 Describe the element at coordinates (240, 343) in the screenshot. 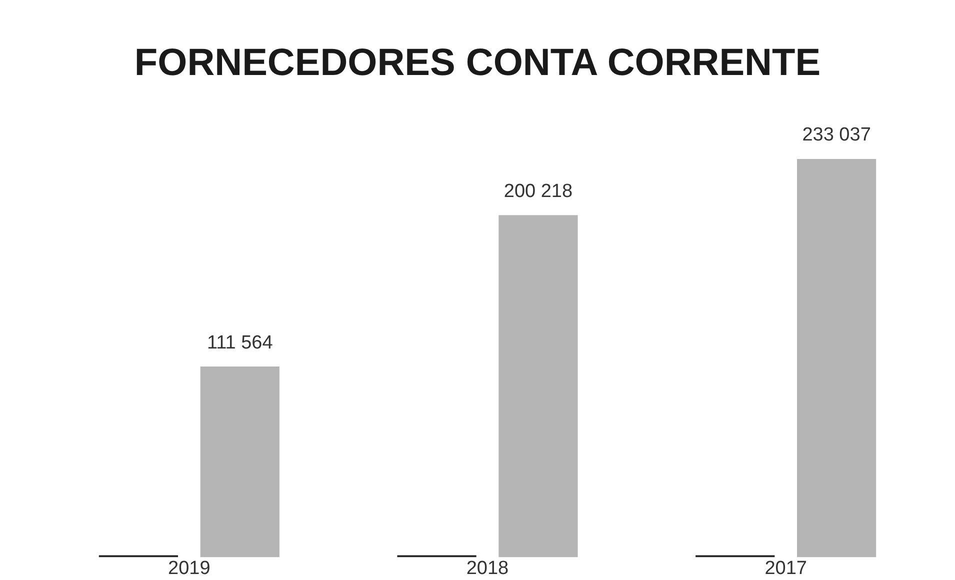

I see `data-label: 111 564` at that location.